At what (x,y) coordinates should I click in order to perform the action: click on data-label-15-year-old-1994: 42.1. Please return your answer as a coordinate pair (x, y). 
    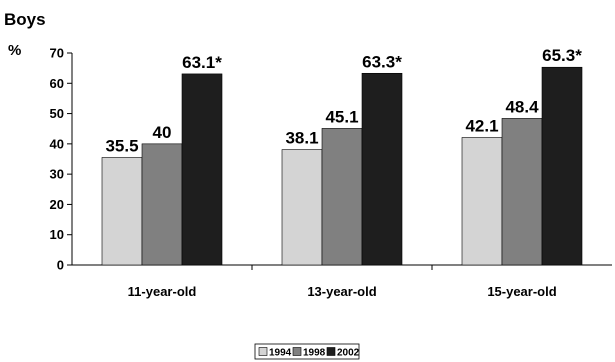
    Looking at the image, I should click on (481, 125).